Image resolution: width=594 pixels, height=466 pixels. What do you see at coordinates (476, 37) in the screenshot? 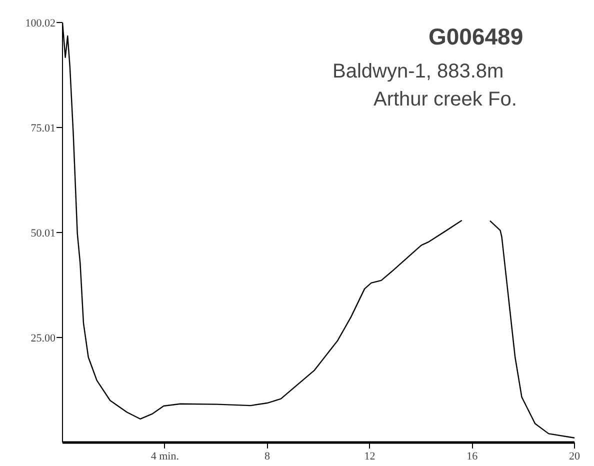
I see `chart-title: G006489` at bounding box center [476, 37].